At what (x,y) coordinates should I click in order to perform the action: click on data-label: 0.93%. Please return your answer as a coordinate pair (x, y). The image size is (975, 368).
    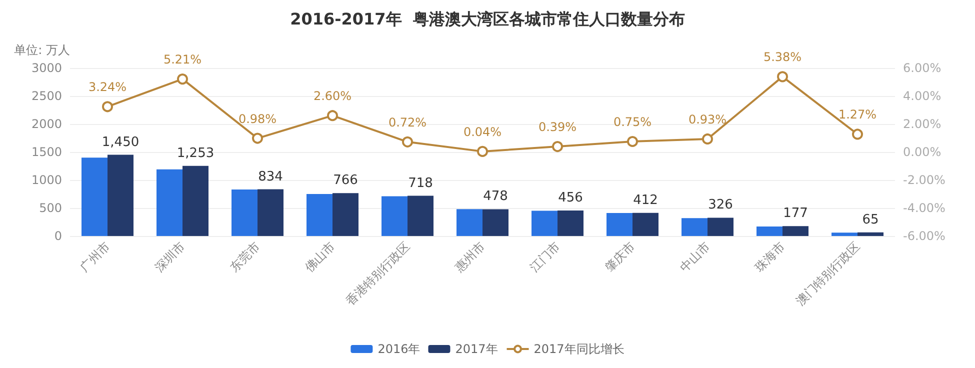
    Looking at the image, I should click on (707, 119).